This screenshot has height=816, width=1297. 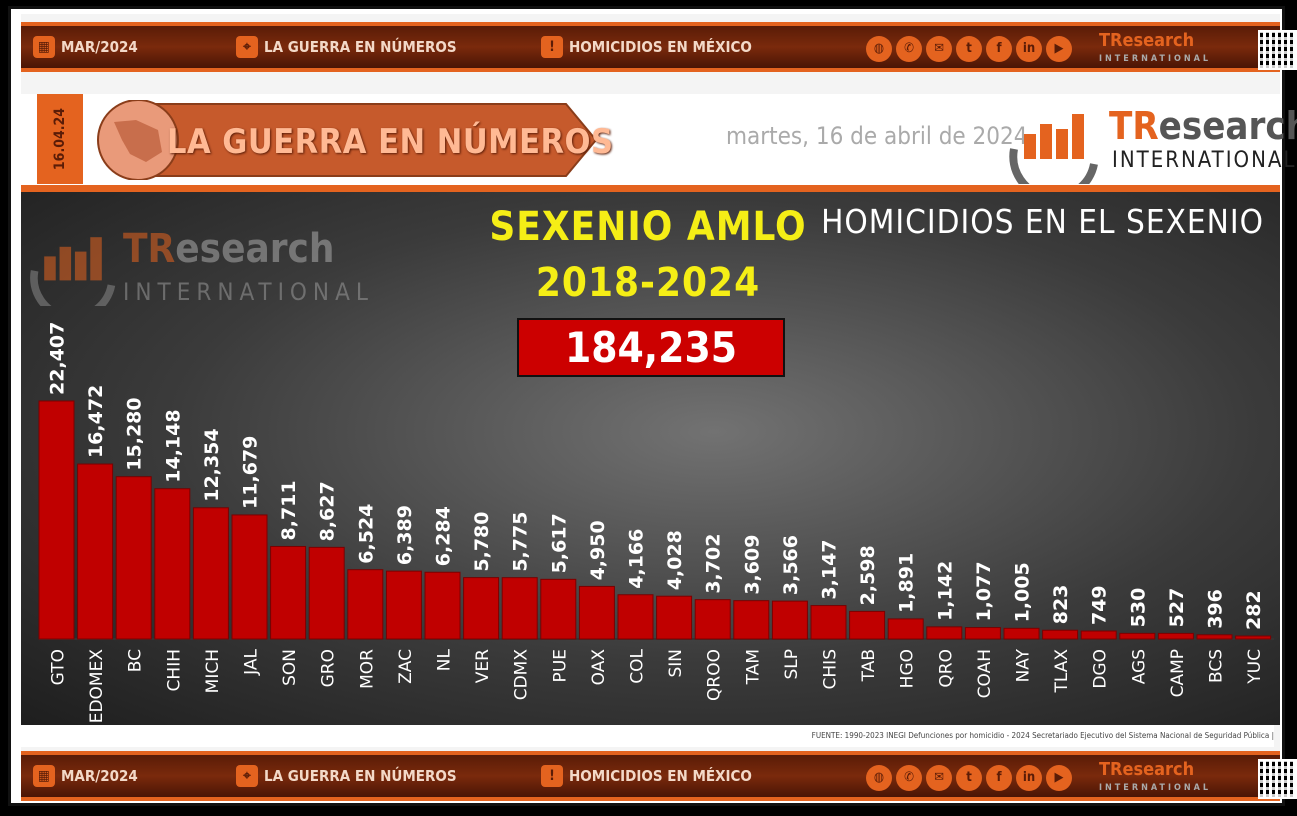 I want to click on category-label: JAL, so click(x=252, y=661).